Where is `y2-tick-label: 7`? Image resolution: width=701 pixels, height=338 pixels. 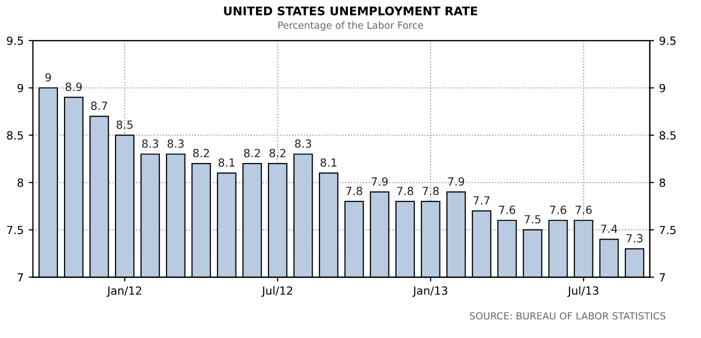 y2-tick-label: 7 is located at coordinates (662, 277).